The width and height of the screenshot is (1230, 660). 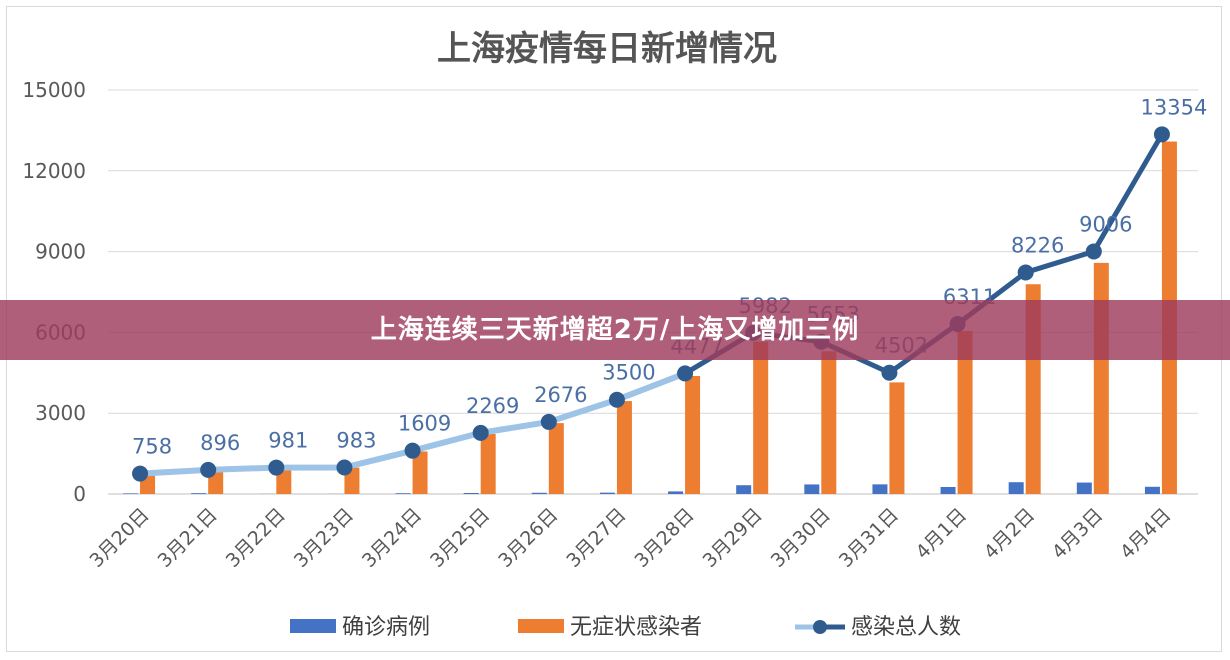 I want to click on total-data-label: 8226, so click(x=1037, y=245).